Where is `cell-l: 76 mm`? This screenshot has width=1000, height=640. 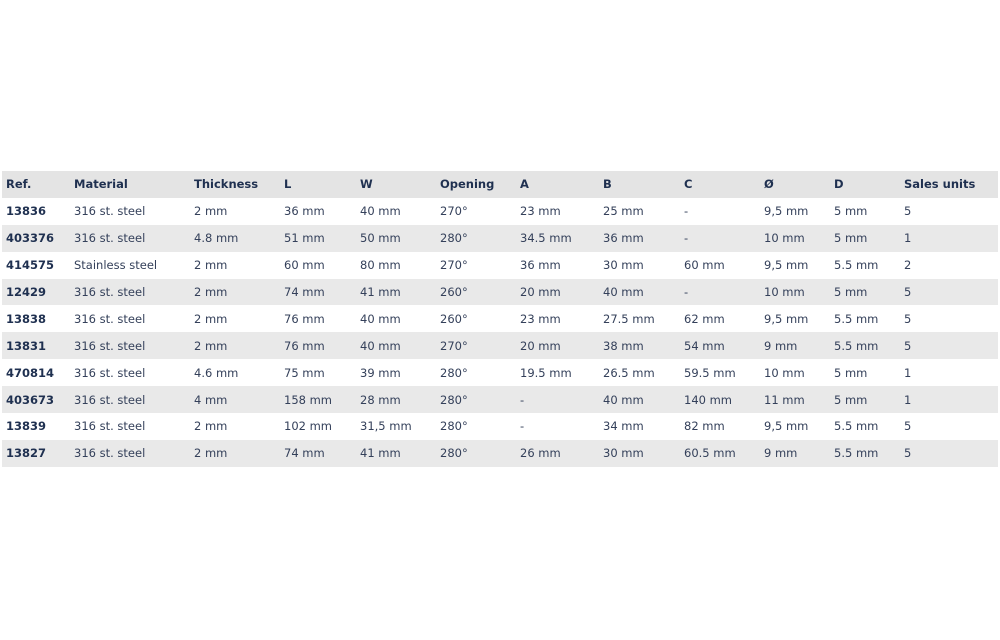
cell-l: 76 mm is located at coordinates (304, 345).